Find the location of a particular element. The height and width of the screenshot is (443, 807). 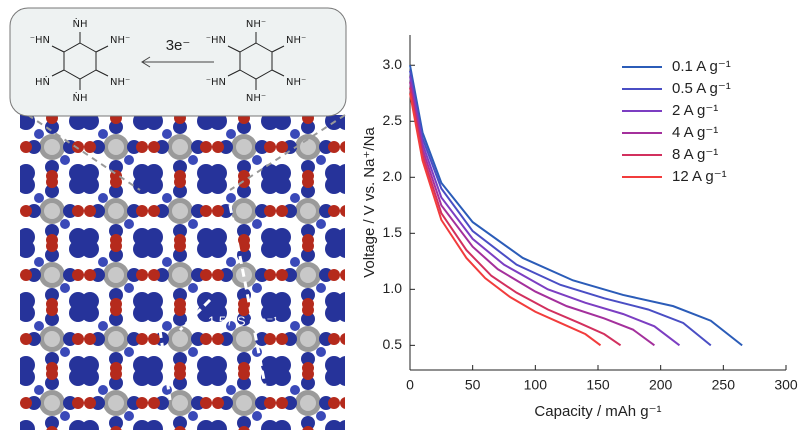

x-tick-label: 250 is located at coordinates (724, 385).